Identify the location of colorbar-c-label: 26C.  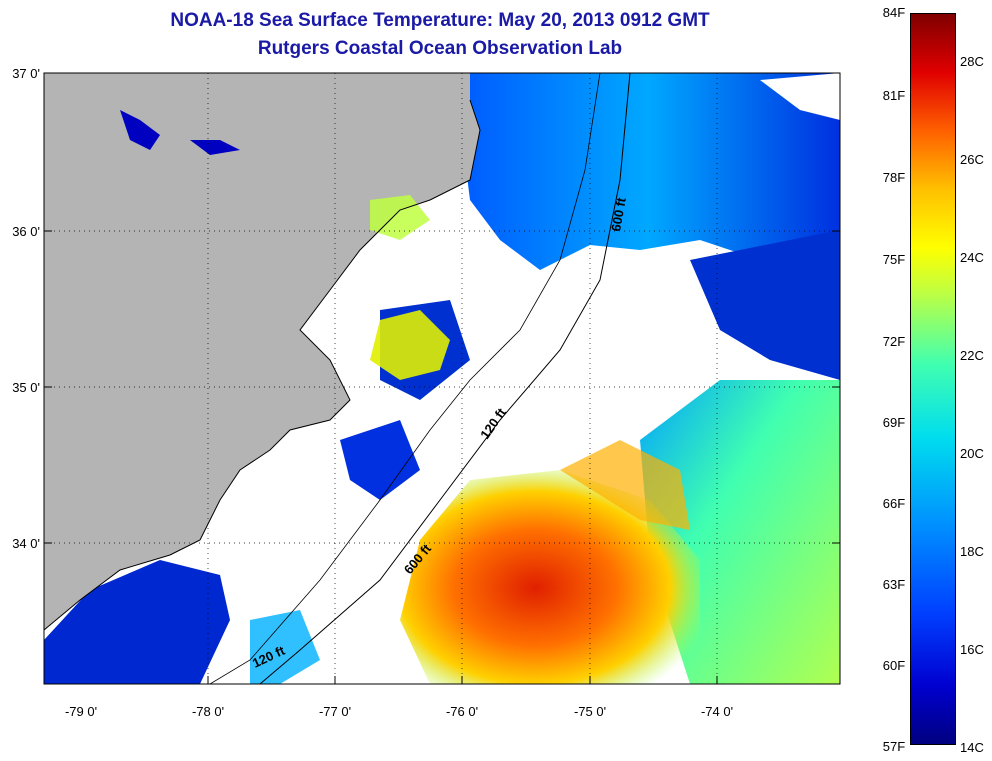
(972, 159).